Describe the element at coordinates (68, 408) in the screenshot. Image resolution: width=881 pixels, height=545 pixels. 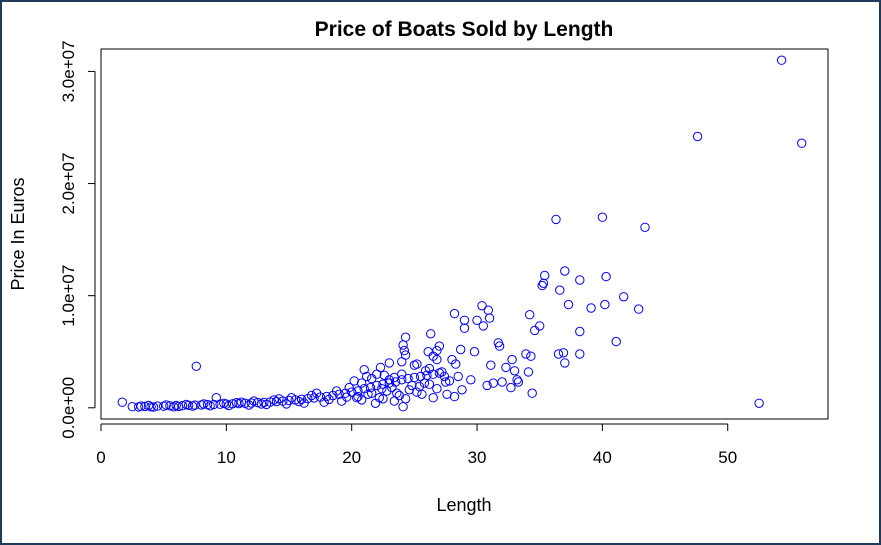
I see `y-tick-label: 0.0e+00` at that location.